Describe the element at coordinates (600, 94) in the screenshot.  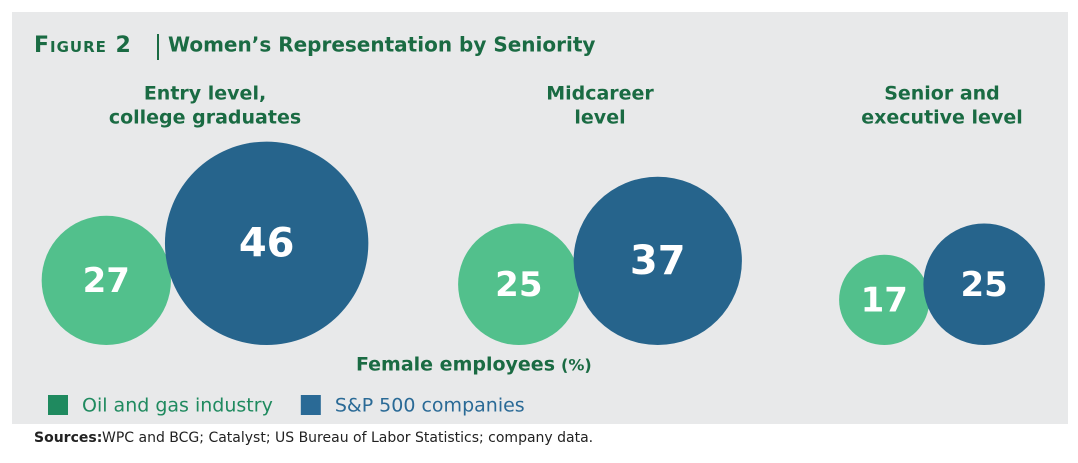
I see `category-label: Midcareer` at that location.